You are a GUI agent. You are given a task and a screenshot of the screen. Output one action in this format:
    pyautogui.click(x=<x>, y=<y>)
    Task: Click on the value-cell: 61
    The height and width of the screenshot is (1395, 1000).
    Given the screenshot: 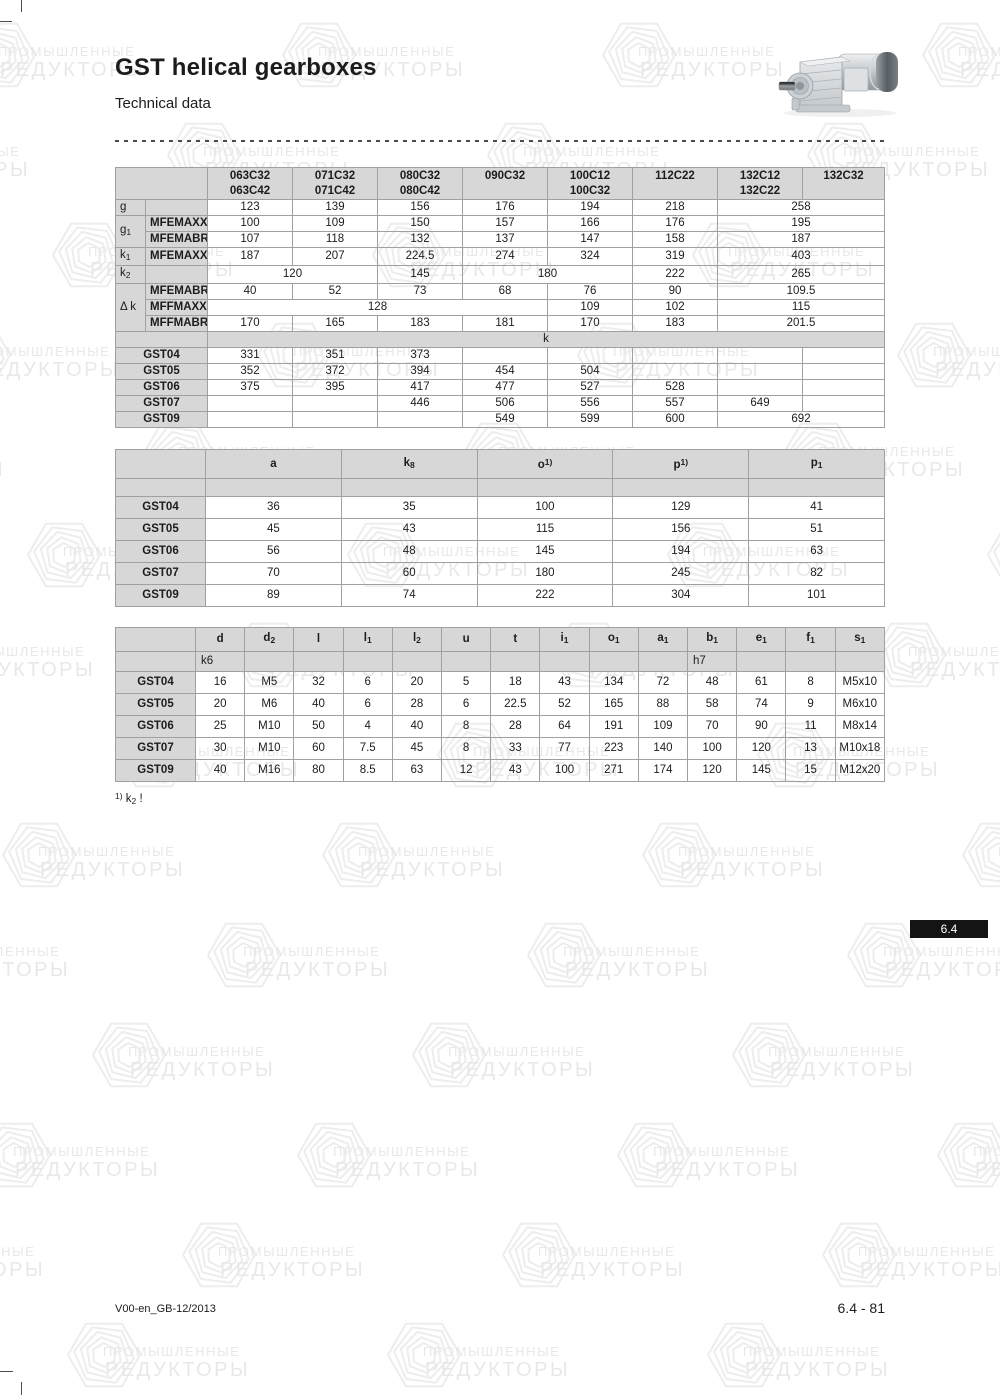 What is the action you would take?
    pyautogui.click(x=761, y=682)
    